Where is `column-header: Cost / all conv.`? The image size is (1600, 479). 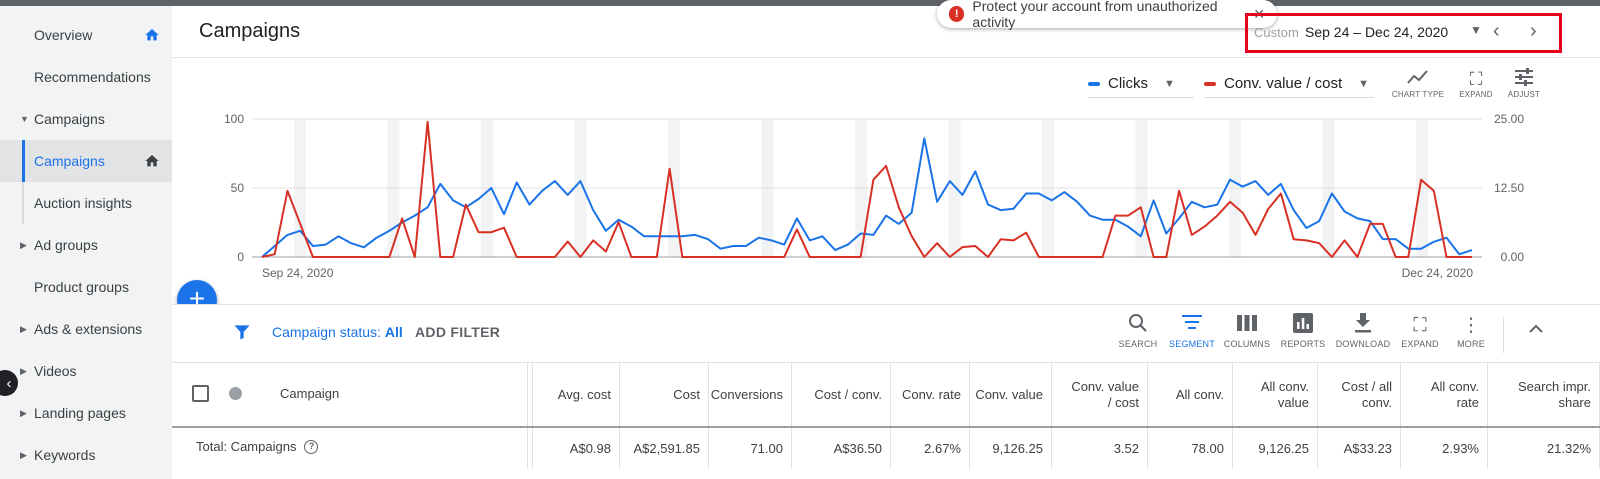
column-header: Cost / all conv. is located at coordinates (1359, 395).